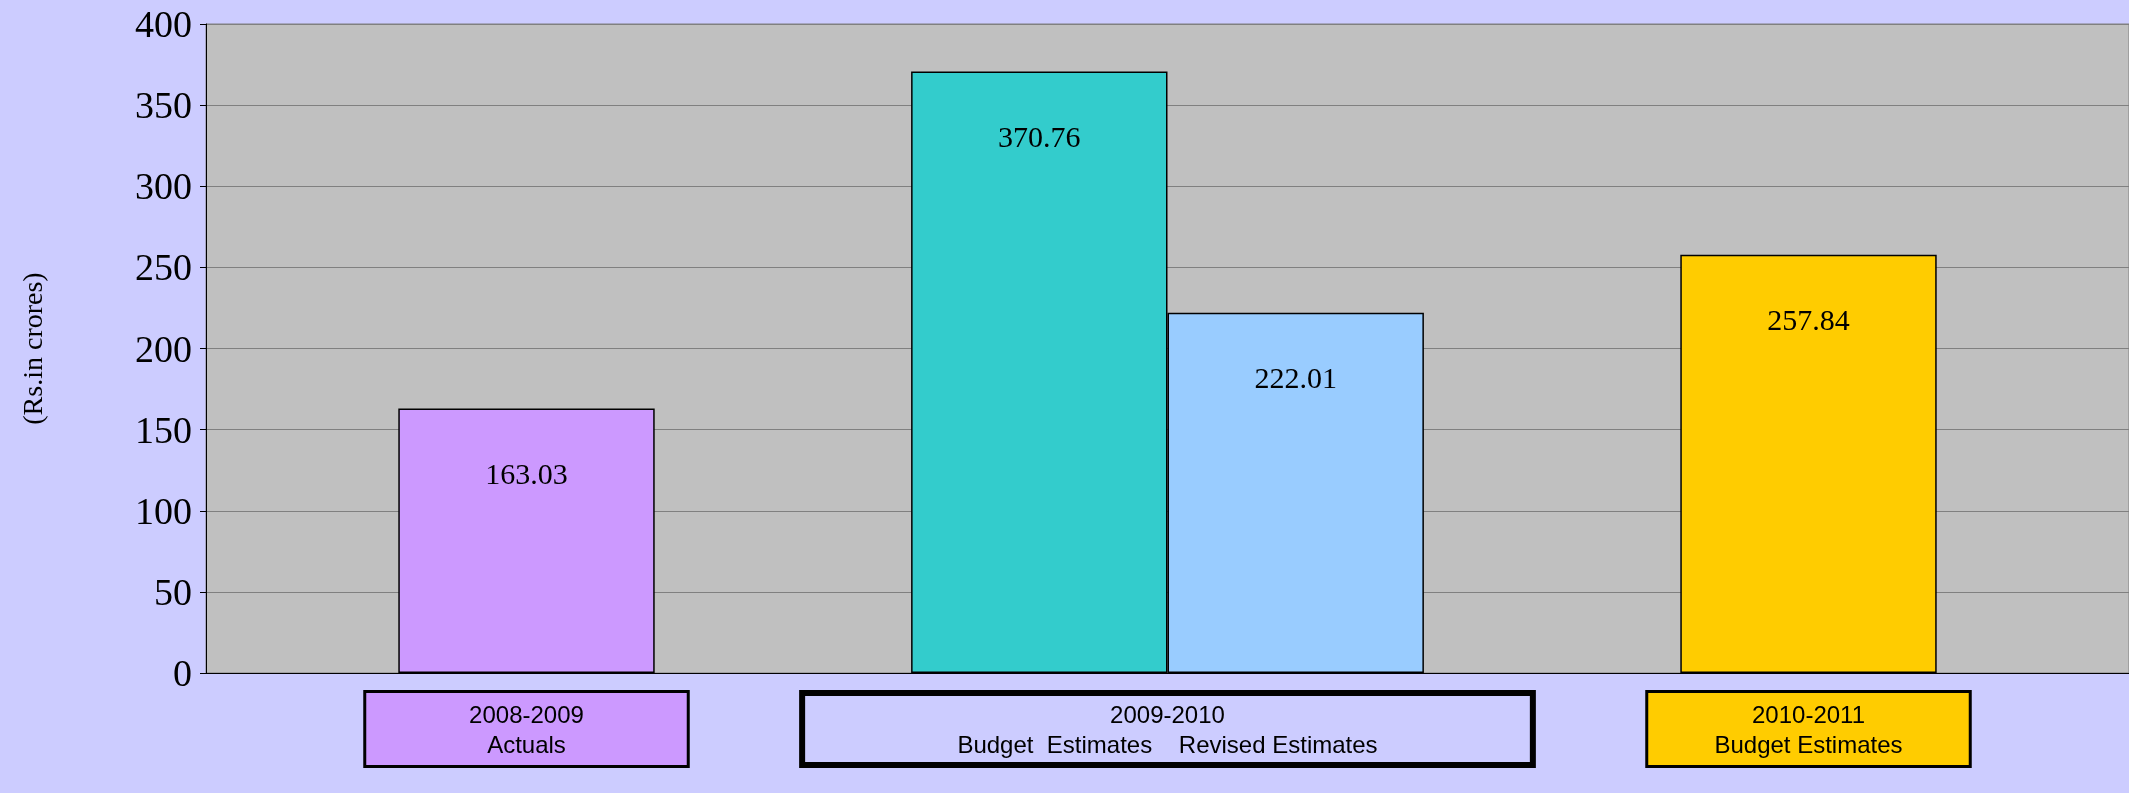 The height and width of the screenshot is (793, 2129). What do you see at coordinates (163, 429) in the screenshot?
I see `y-tick-label: 150` at bounding box center [163, 429].